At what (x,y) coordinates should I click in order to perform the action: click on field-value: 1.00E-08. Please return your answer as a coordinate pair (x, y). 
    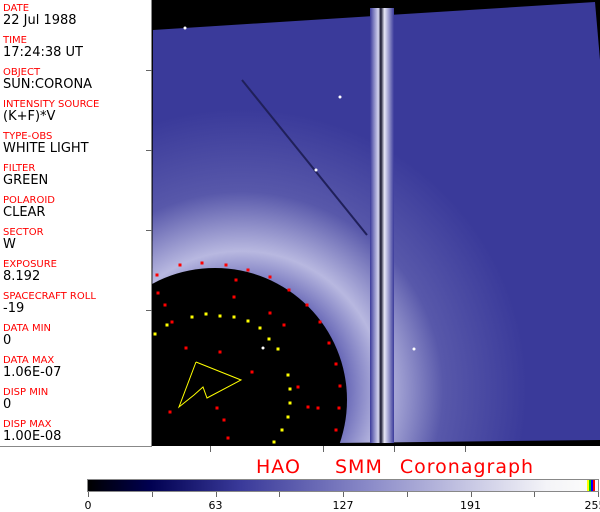
    Looking at the image, I should click on (32, 436).